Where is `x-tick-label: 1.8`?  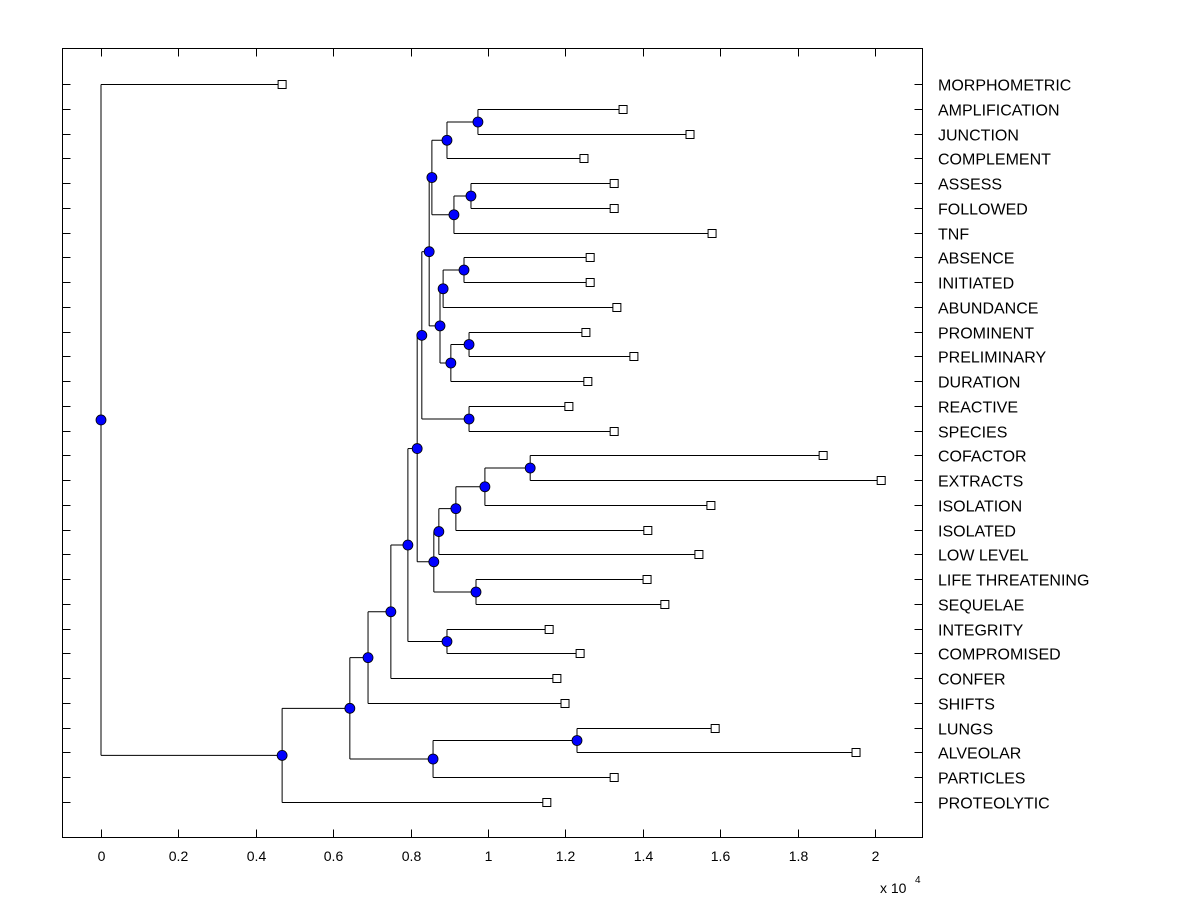
x-tick-label: 1.8 is located at coordinates (799, 856).